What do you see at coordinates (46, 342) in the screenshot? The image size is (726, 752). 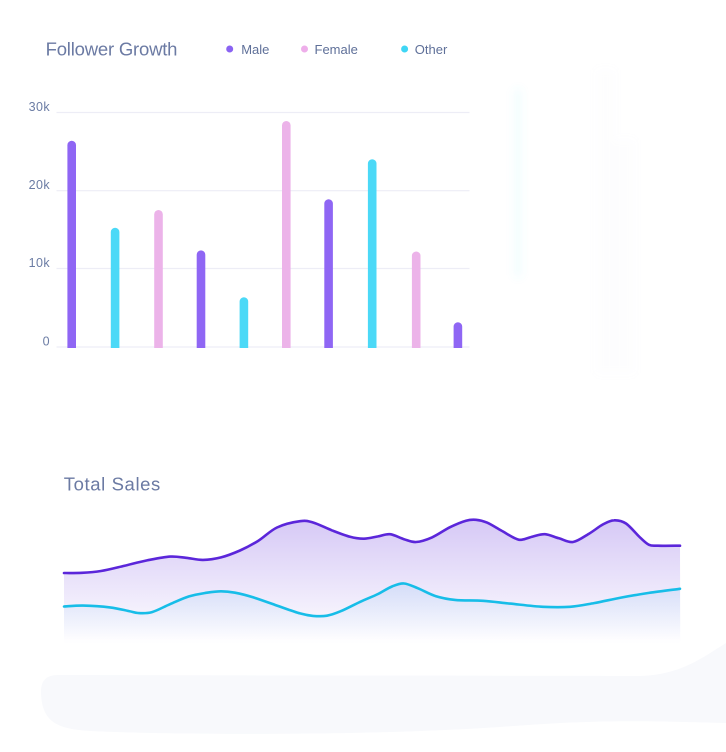 I see `svg-text: 0` at bounding box center [46, 342].